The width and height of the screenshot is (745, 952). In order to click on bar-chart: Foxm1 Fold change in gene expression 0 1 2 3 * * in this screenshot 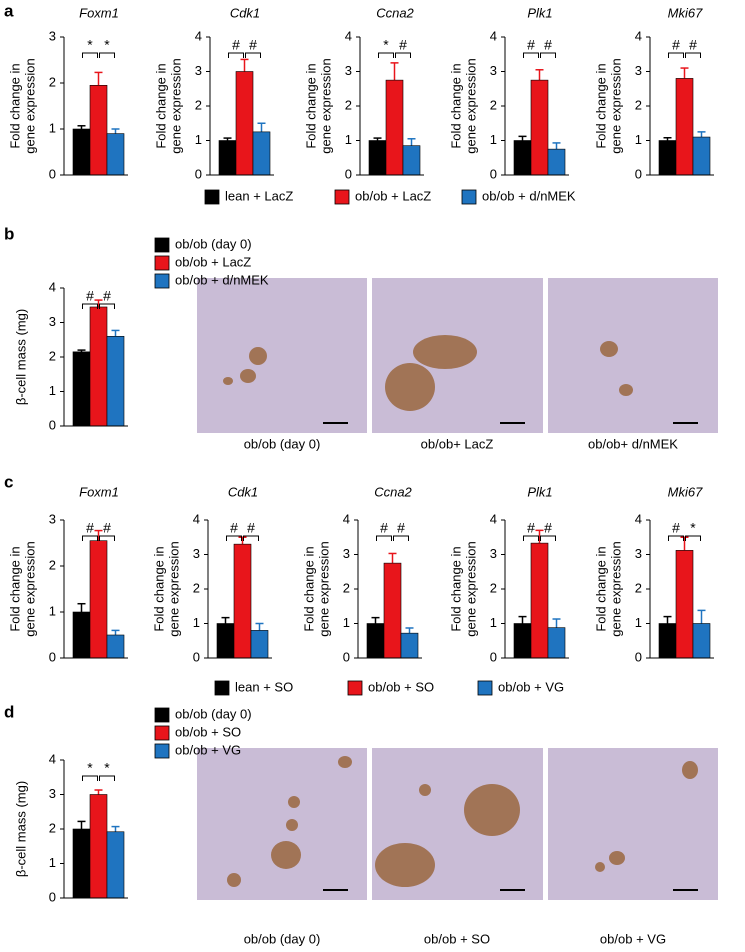, I will do `click(67, 93)`.